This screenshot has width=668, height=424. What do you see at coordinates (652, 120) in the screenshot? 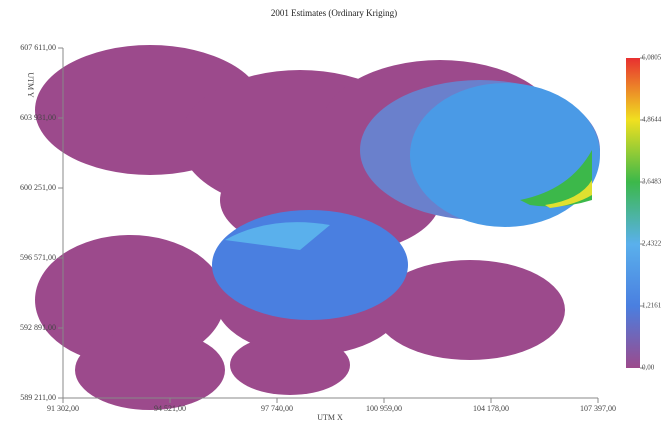
I see `colorbar-tick-label: 4,8644` at bounding box center [652, 120].